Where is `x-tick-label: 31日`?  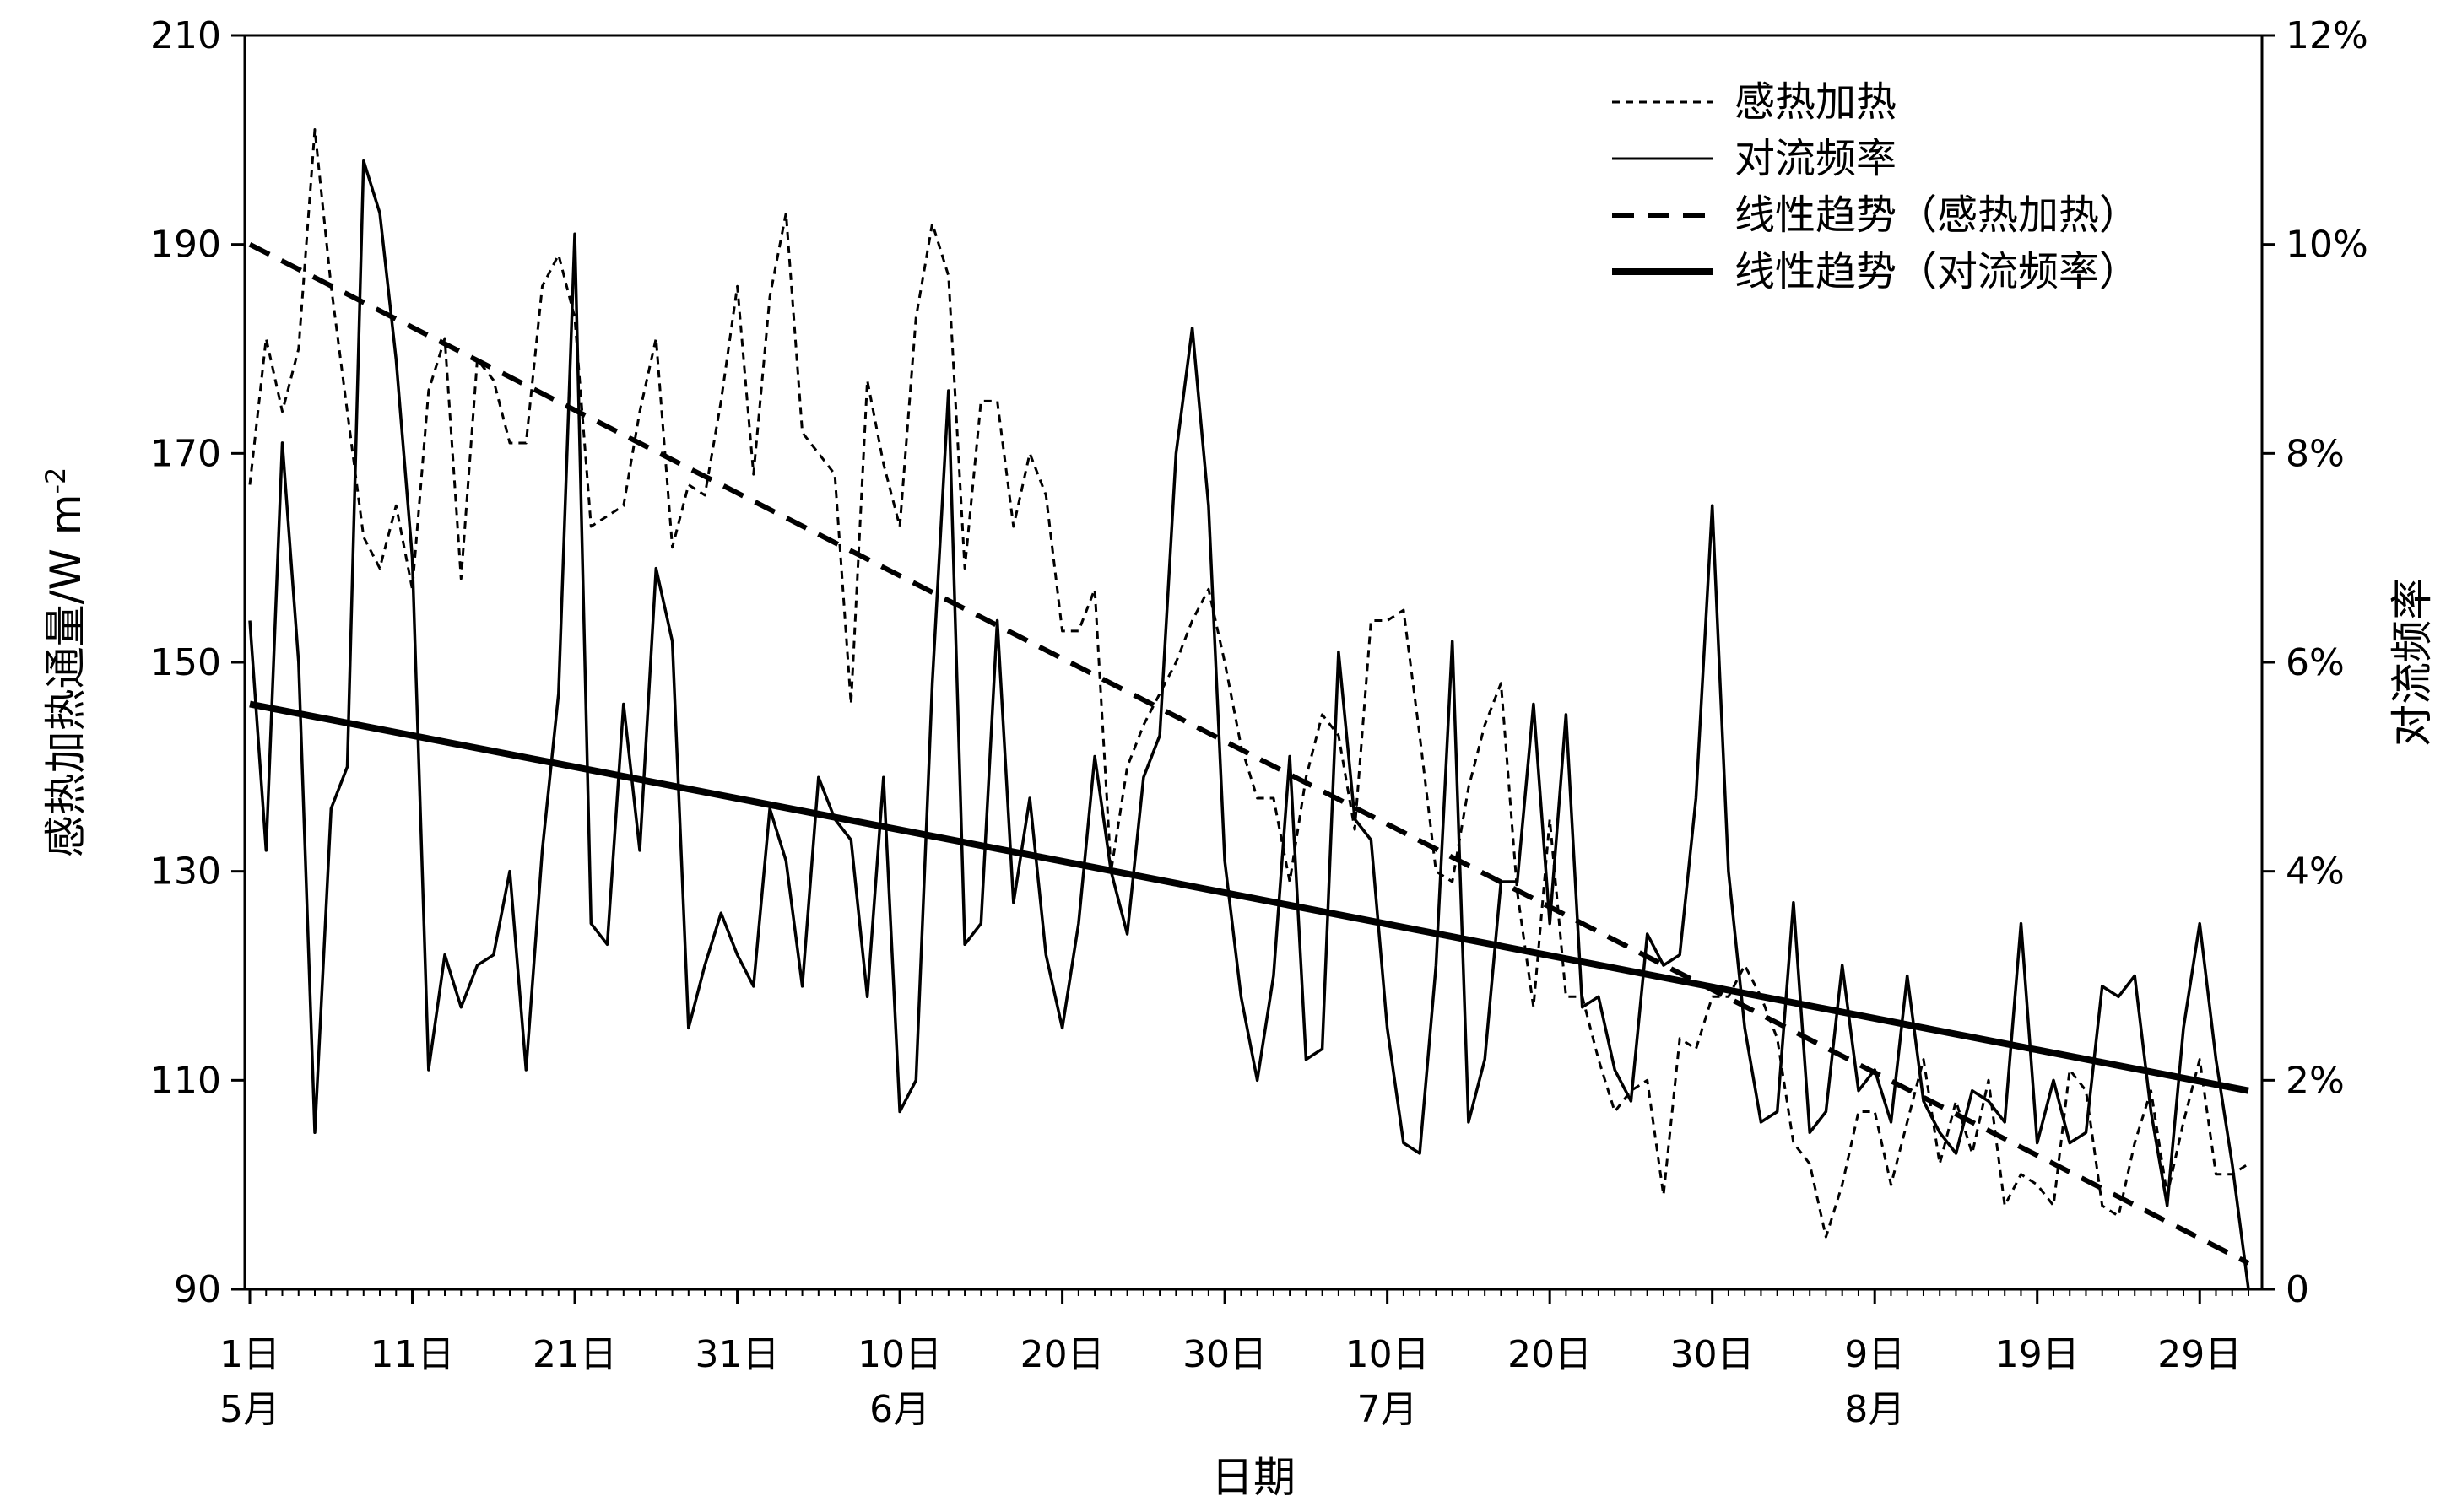
x-tick-label: 31日 is located at coordinates (737, 1354).